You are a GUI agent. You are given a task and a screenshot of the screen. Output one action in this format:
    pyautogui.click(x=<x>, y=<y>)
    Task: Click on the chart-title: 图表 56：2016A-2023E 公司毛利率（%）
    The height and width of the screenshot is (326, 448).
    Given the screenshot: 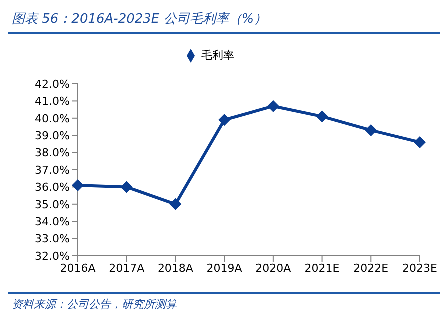 What is the action you would take?
    pyautogui.click(x=224, y=21)
    